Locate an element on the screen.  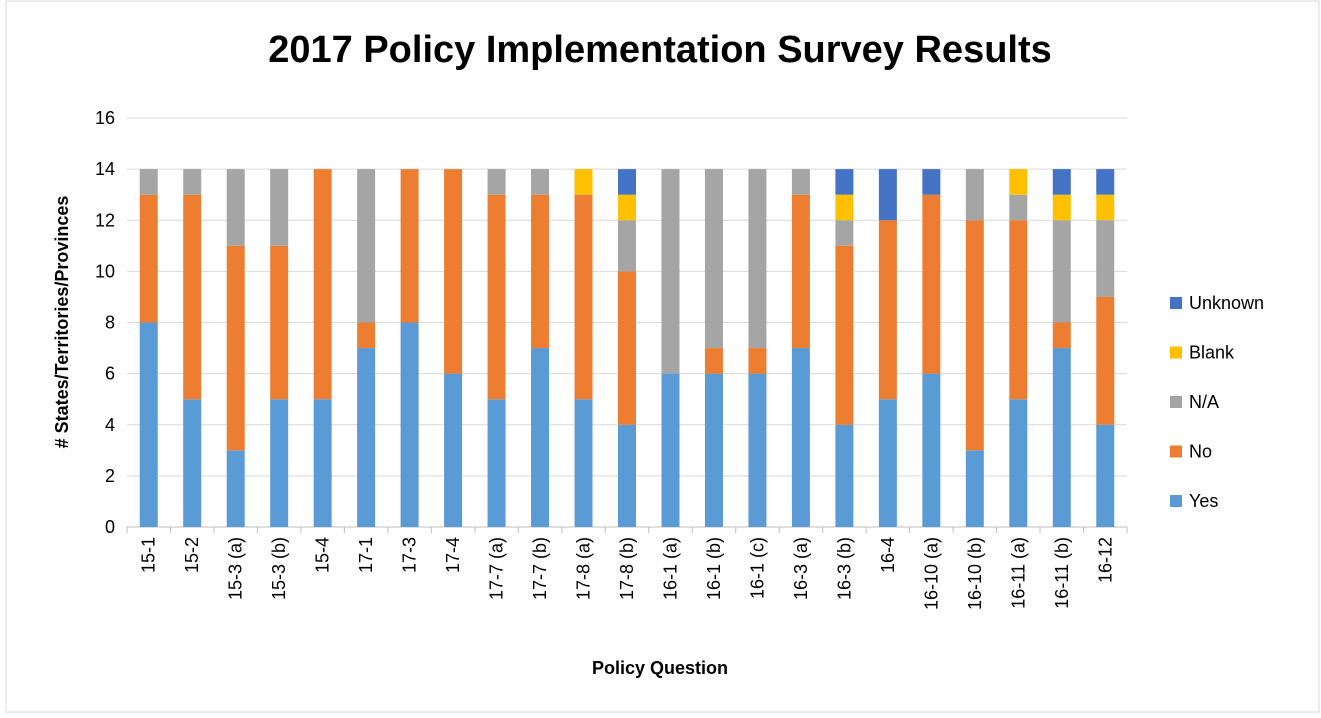
y-tick-label: 12 is located at coordinates (105, 220).